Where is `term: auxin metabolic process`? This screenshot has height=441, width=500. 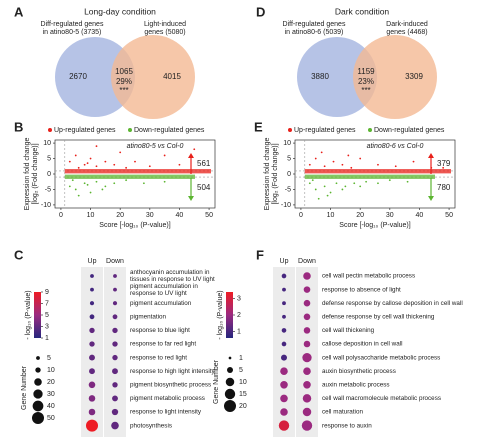 term: auxin metabolic process is located at coordinates (356, 384).